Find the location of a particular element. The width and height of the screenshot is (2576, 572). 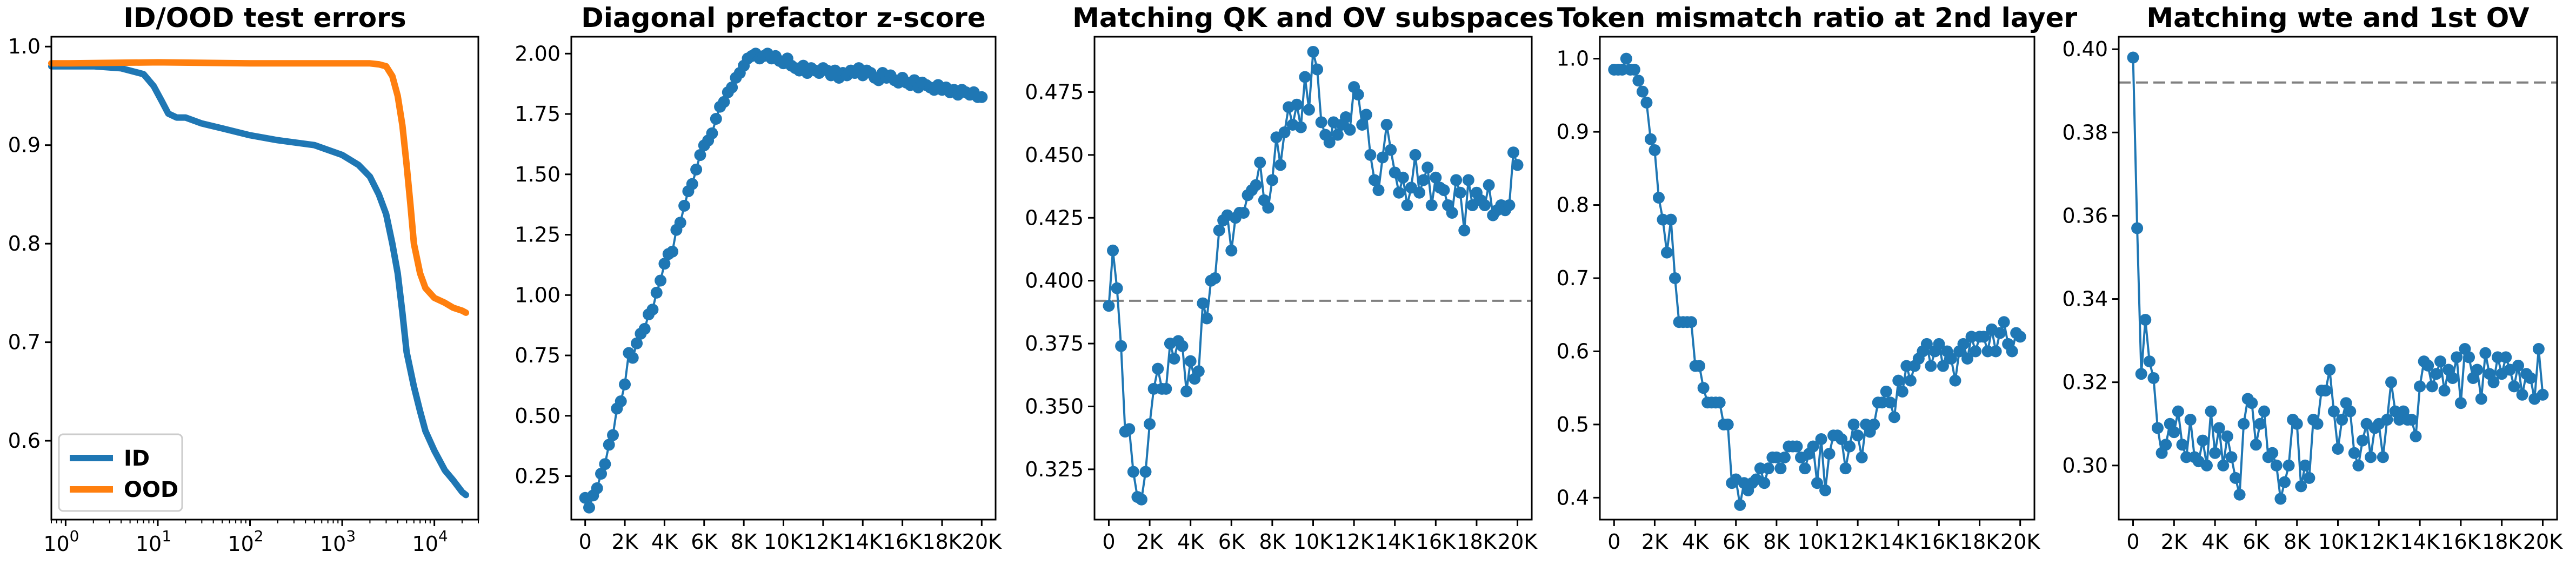

chart-title: Diagonal prefactor z-score is located at coordinates (783, 18).